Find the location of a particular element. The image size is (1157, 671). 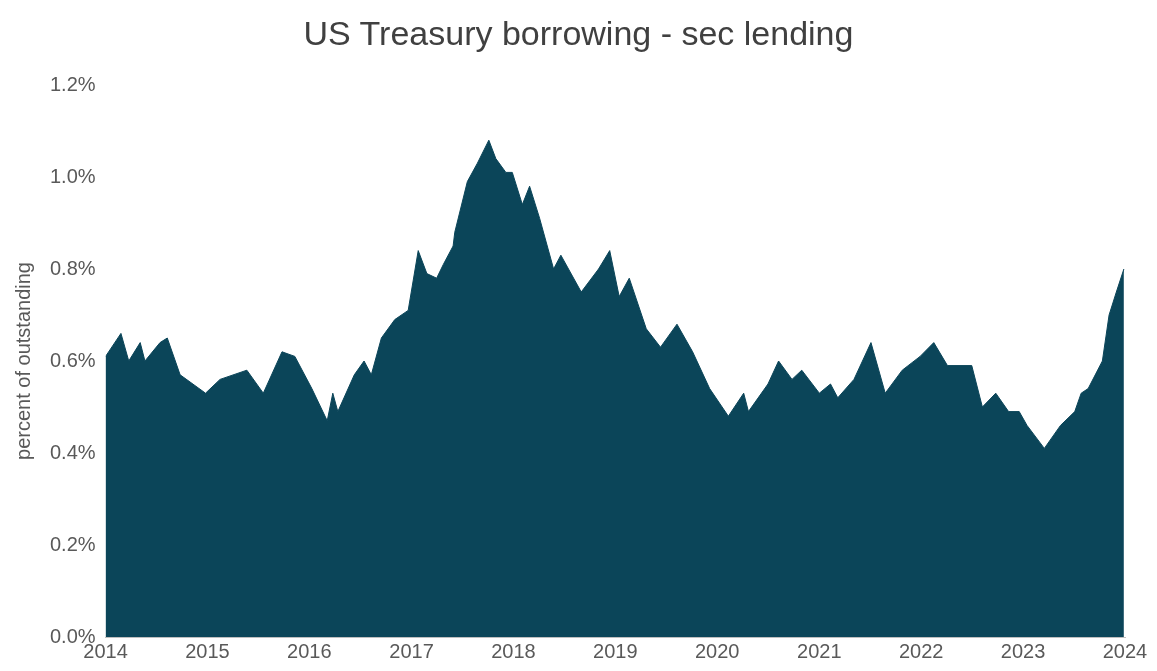

x-tick-label: 2017 is located at coordinates (411, 650).